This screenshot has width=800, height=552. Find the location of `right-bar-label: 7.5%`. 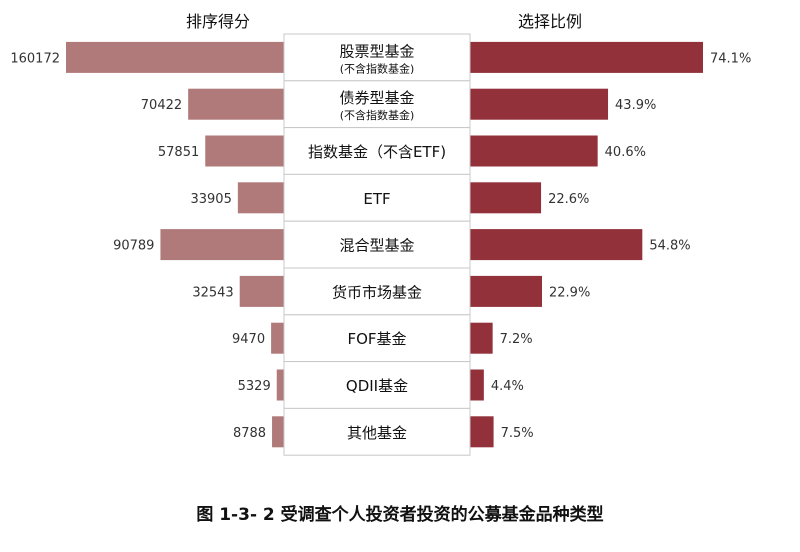

right-bar-label: 7.5% is located at coordinates (517, 433).